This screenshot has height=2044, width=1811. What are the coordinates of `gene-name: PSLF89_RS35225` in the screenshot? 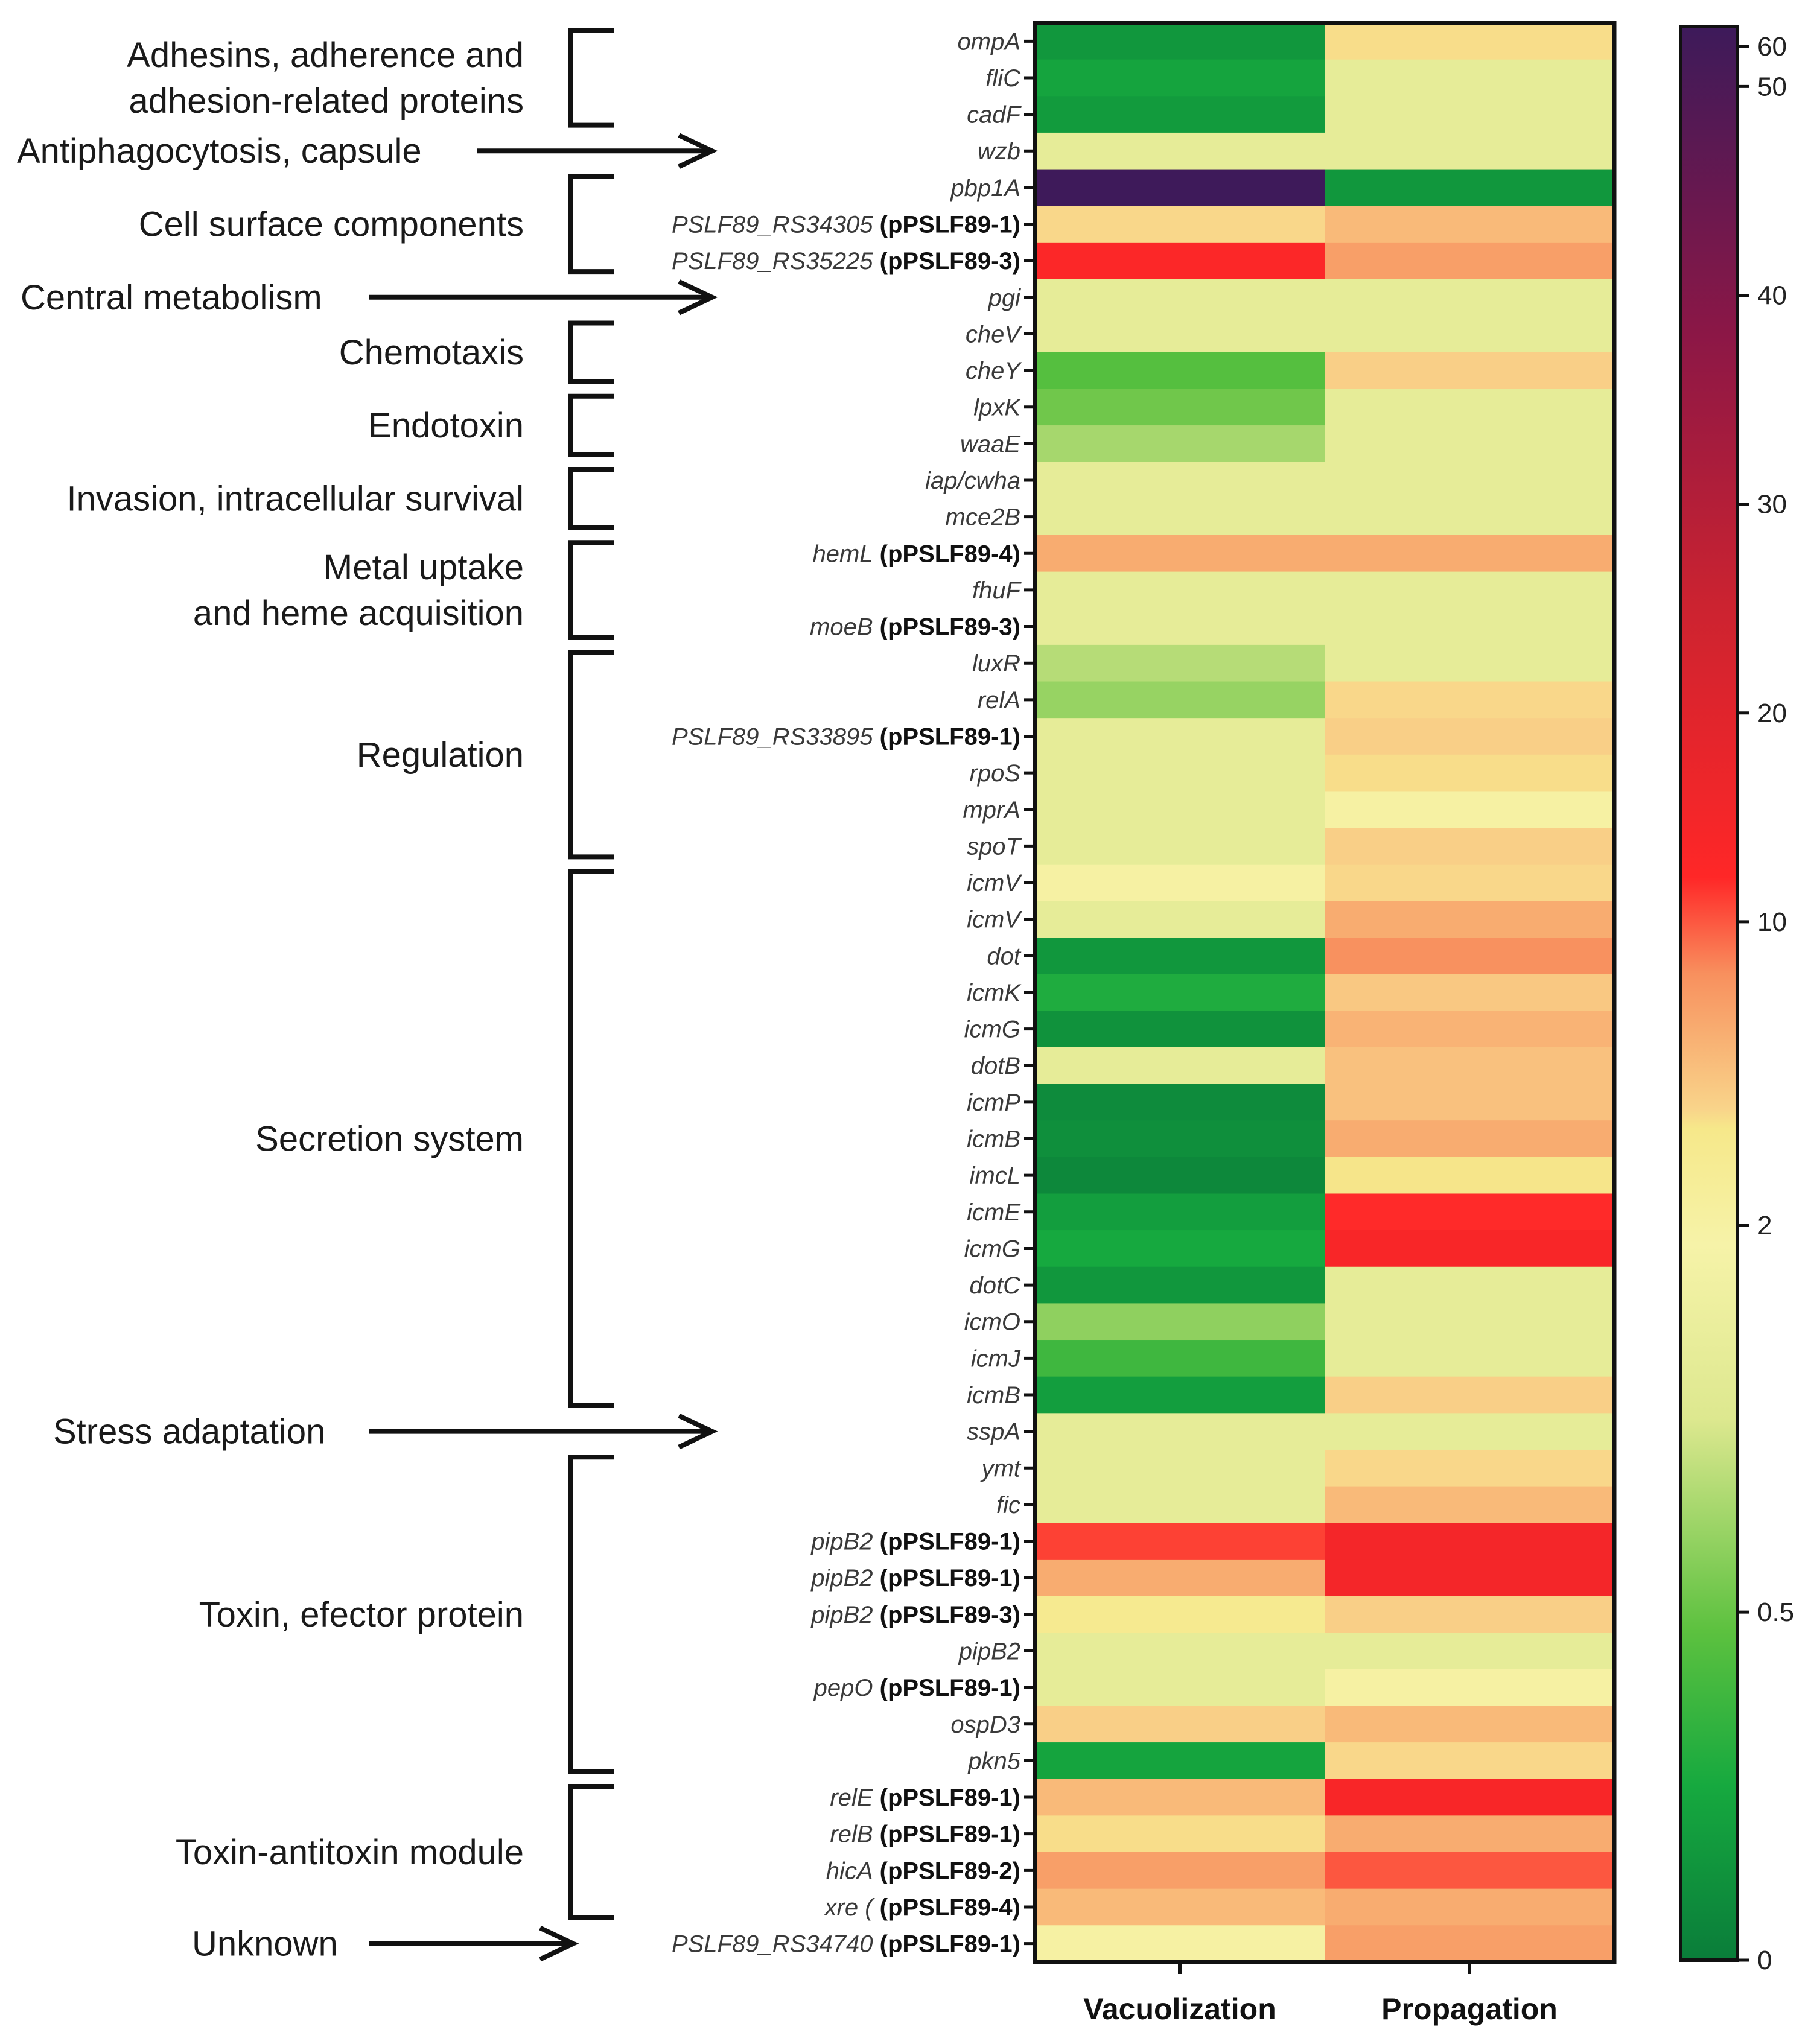 It's located at (772, 261).